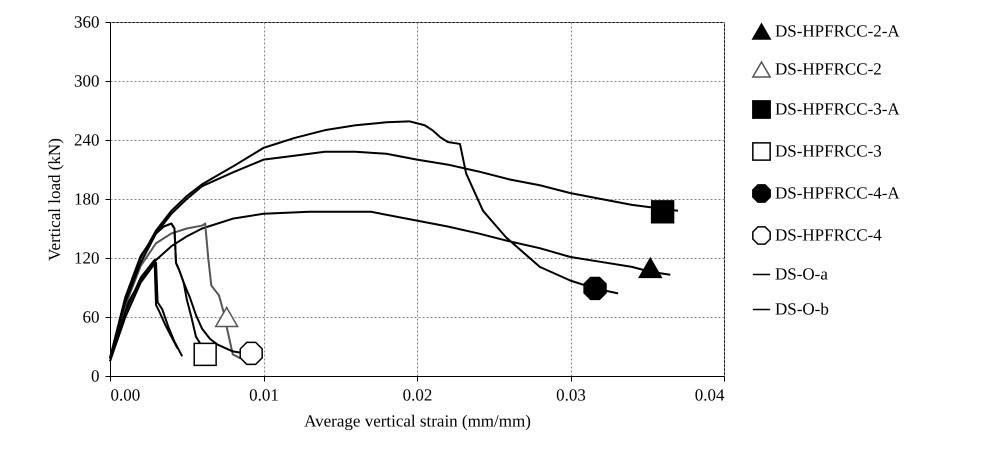 This screenshot has width=1000, height=469. Describe the element at coordinates (801, 274) in the screenshot. I see `legend-label: DS-O-a` at that location.